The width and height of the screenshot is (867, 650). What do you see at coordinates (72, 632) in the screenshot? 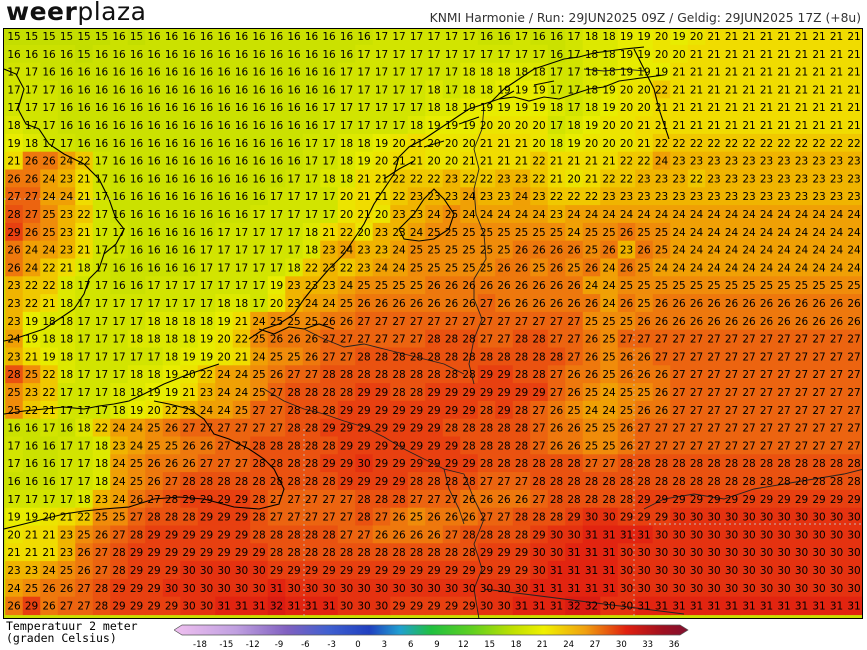
I see `legend-title: Temperatuur 2 meter (graden Celsius)` at bounding box center [72, 632].